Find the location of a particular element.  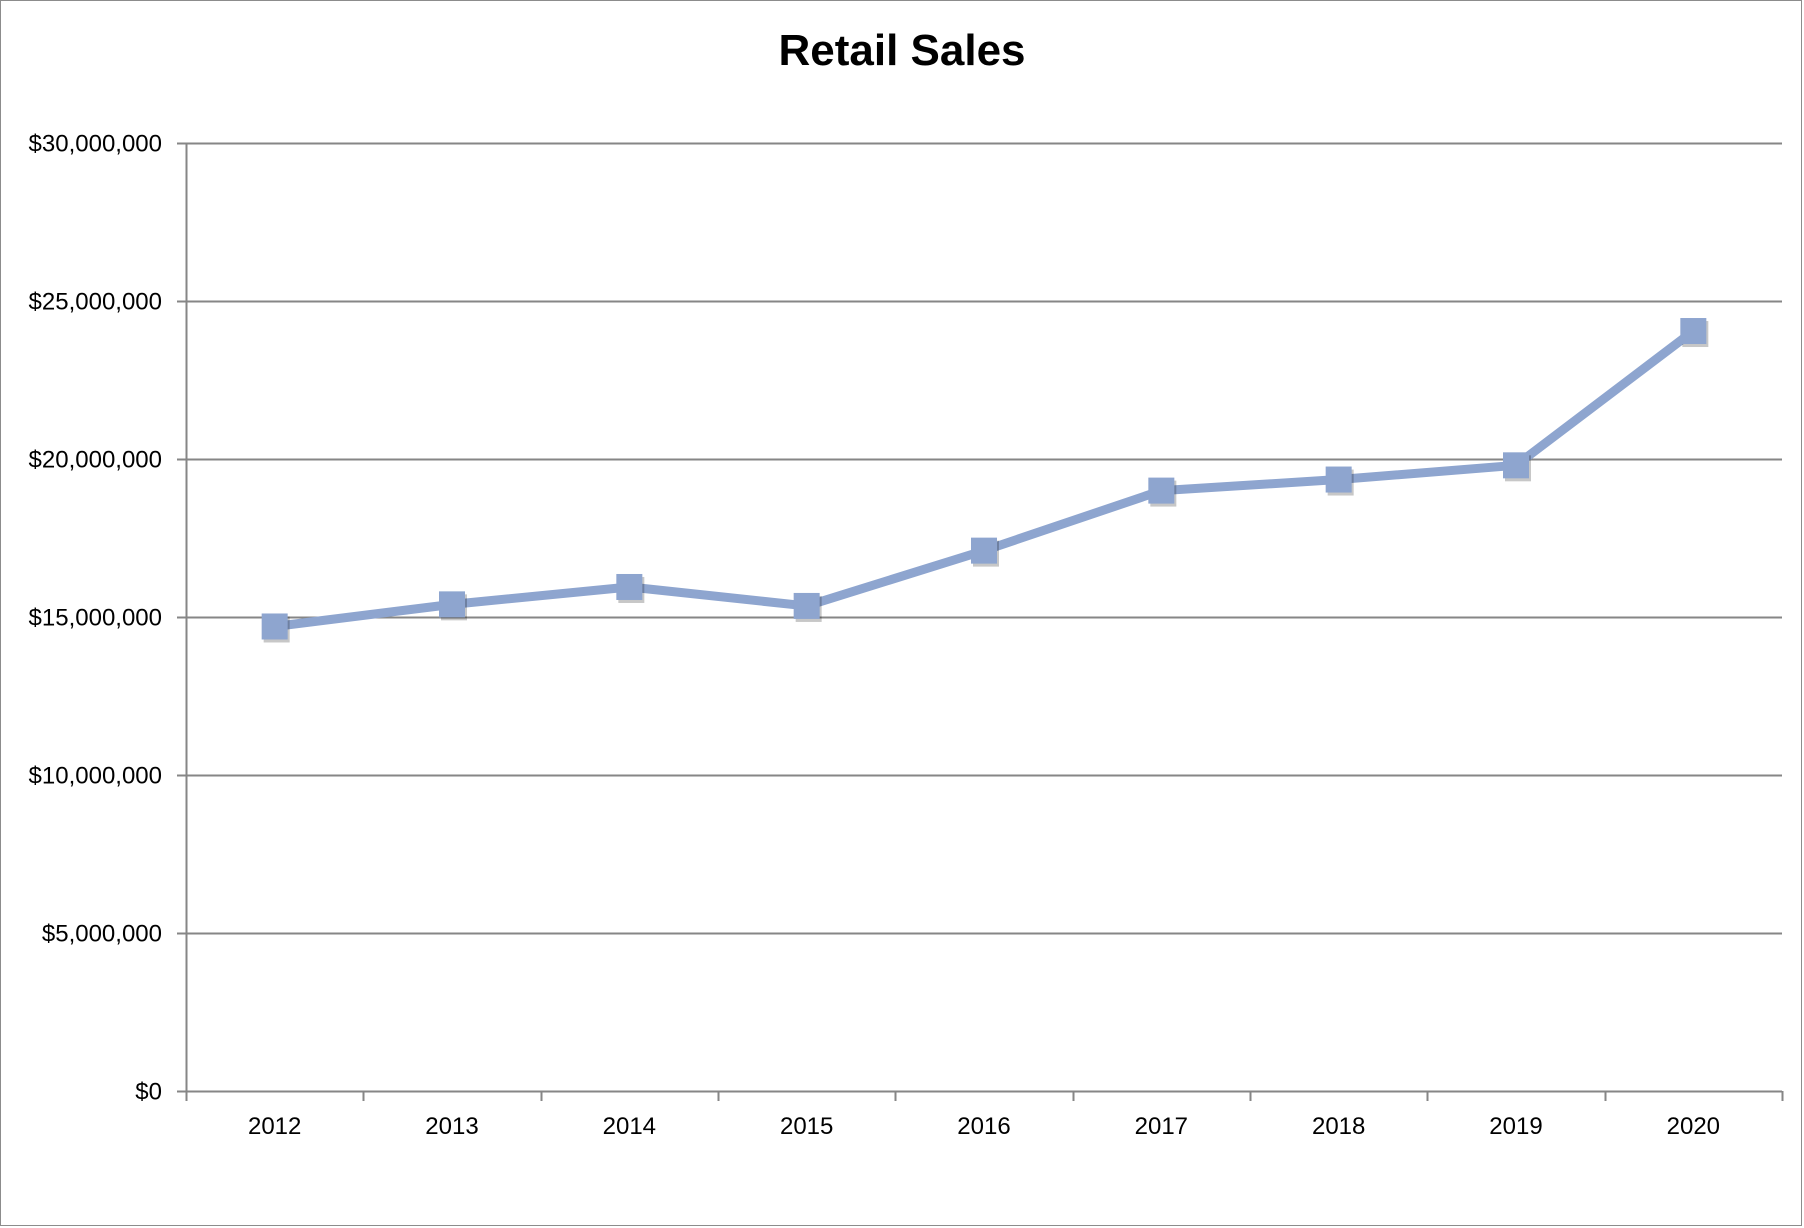

x-axis-tick-labels: 2012 2013 2014 2015 2016 2017 2018 2019 2020 is located at coordinates (984, 1126).